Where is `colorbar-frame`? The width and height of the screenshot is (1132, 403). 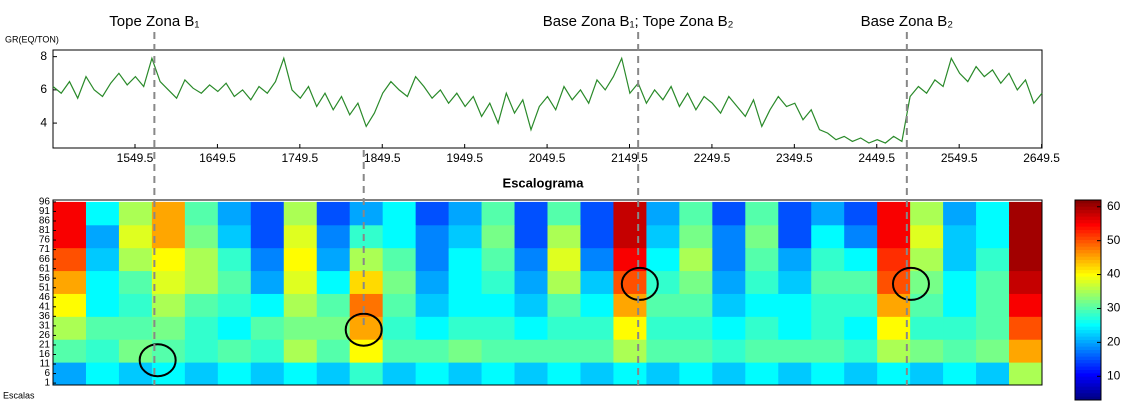
colorbar-frame is located at coordinates (1088, 300).